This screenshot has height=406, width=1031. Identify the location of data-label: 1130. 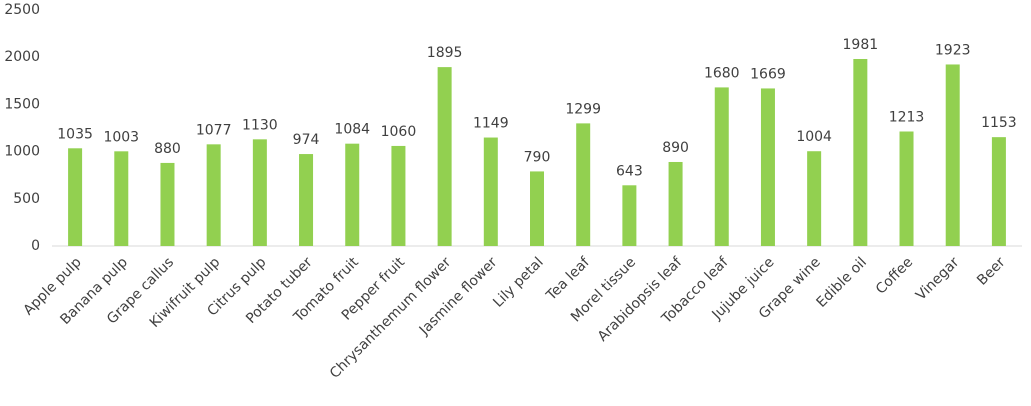
(260, 125).